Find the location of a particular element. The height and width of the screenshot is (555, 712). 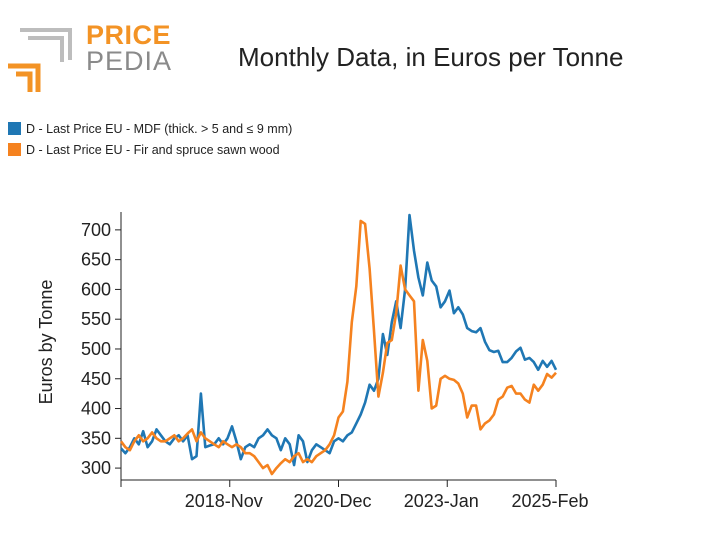

y-tick-label: 550 is located at coordinates (96, 319).